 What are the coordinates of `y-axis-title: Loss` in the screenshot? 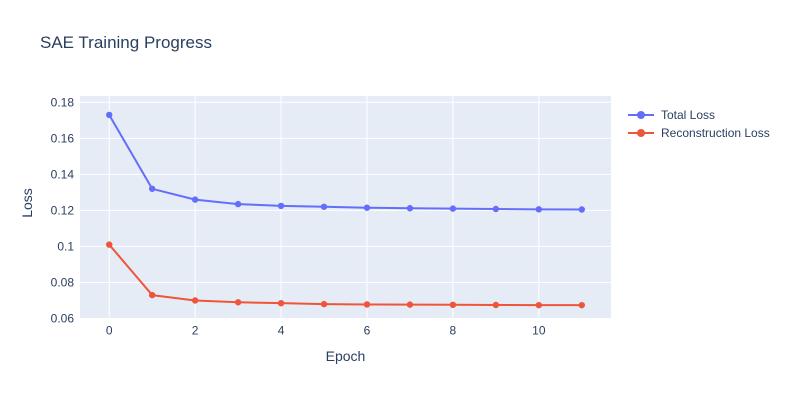 It's located at (27, 203).